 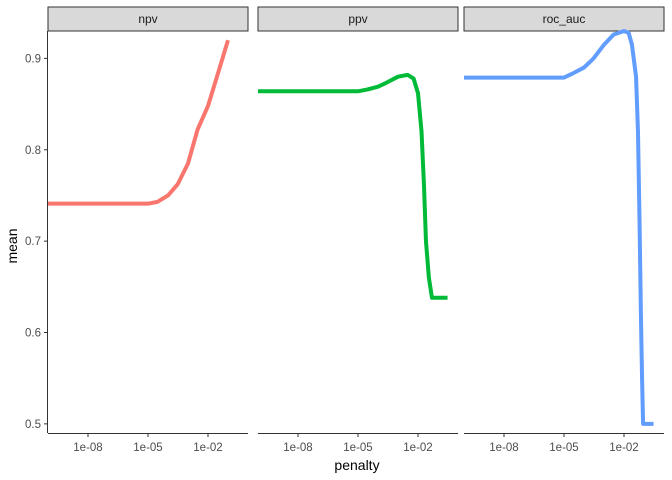 I want to click on y-tick-label: 0.9, so click(x=33, y=59).